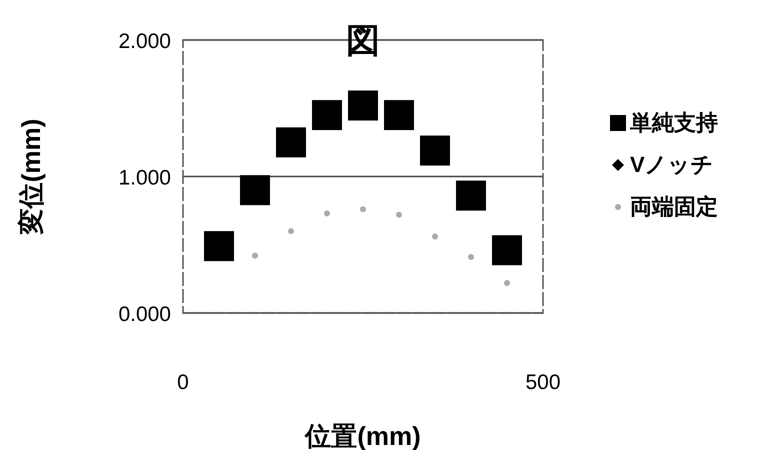  Describe the element at coordinates (673, 122) in the screenshot. I see `legend-label: 単純支持` at that location.